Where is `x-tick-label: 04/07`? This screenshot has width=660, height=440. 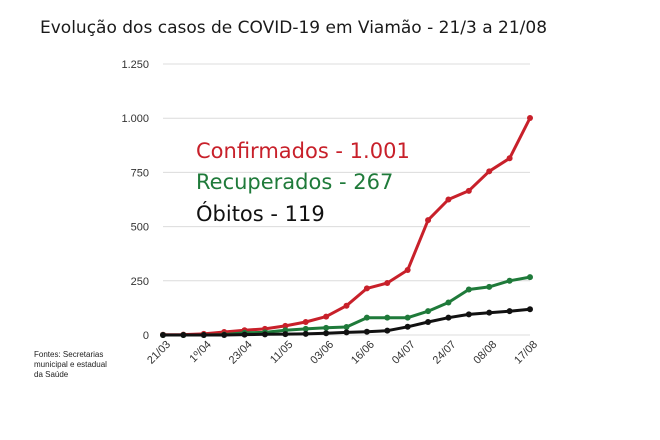
x-tick-label: 04/07 is located at coordinates (404, 353).